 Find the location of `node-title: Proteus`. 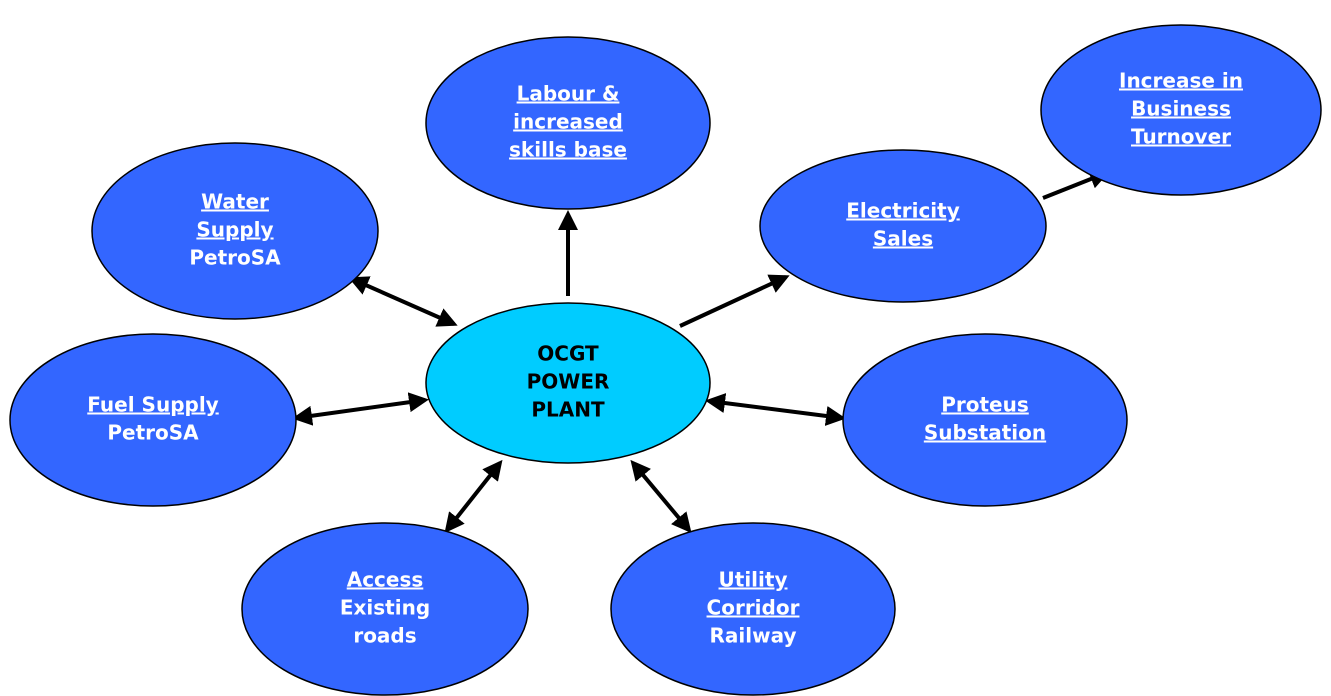

node-title: Proteus is located at coordinates (985, 405).